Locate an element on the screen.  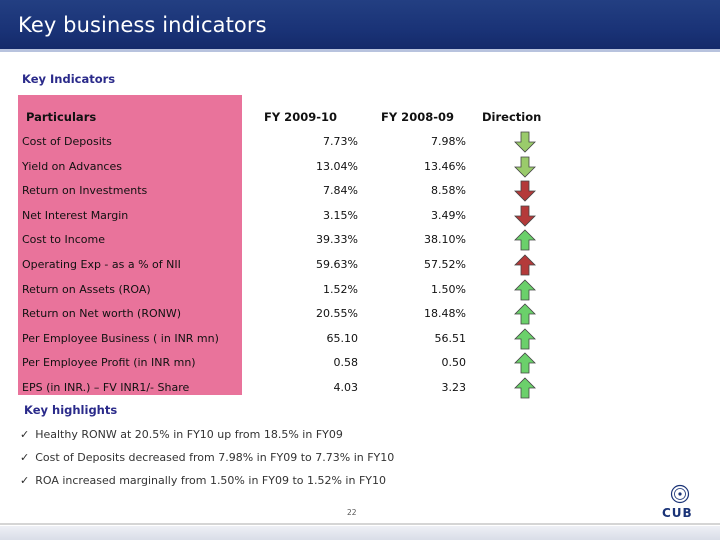
row-label: Per Employee Business ( in INR mn) is located at coordinates (120, 338).